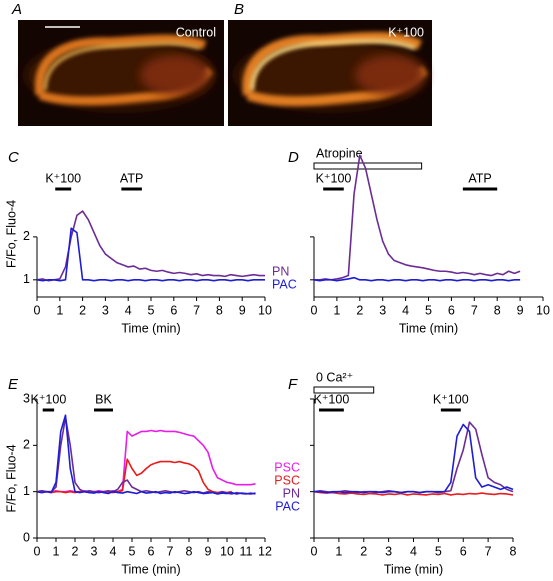 This screenshot has height=581, width=553. I want to click on image-label: Control, so click(196, 32).